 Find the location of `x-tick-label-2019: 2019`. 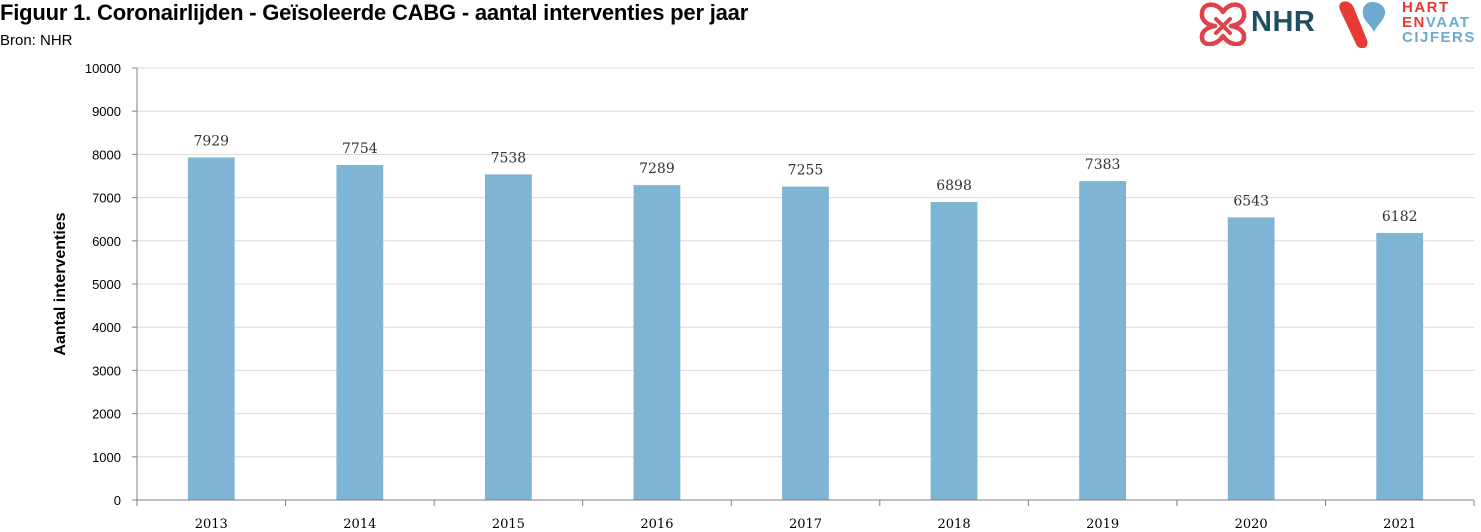

x-tick-label-2019: 2019 is located at coordinates (1102, 524).